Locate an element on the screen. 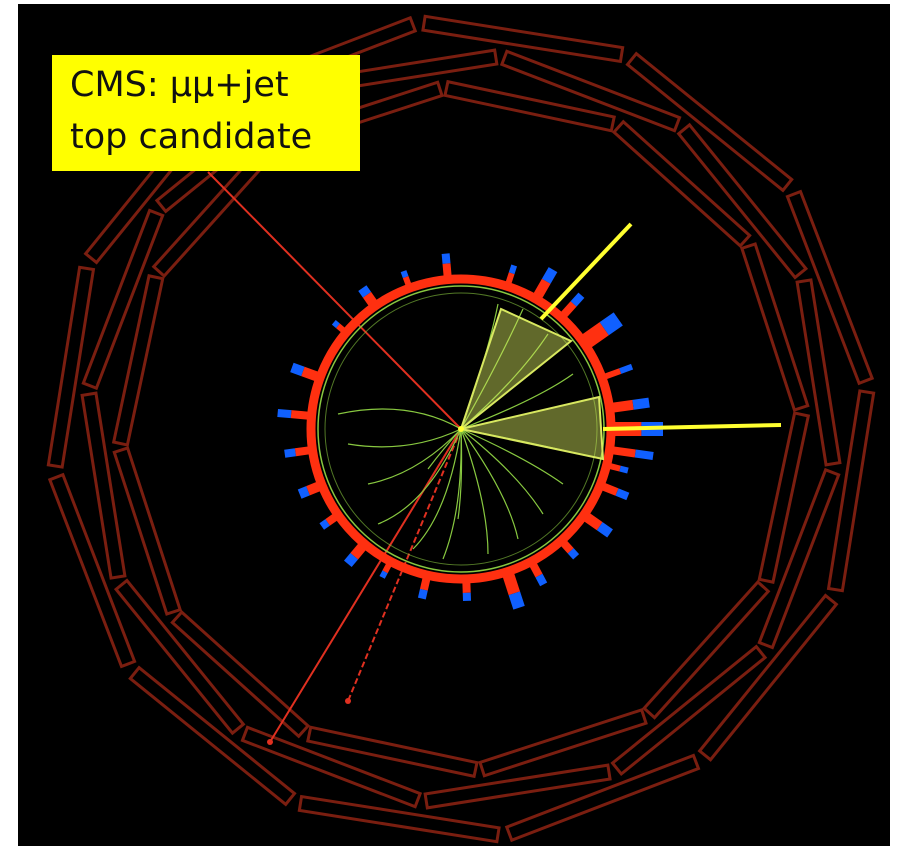 The height and width of the screenshot is (852, 910). interaction-vertex is located at coordinates (461, 429).